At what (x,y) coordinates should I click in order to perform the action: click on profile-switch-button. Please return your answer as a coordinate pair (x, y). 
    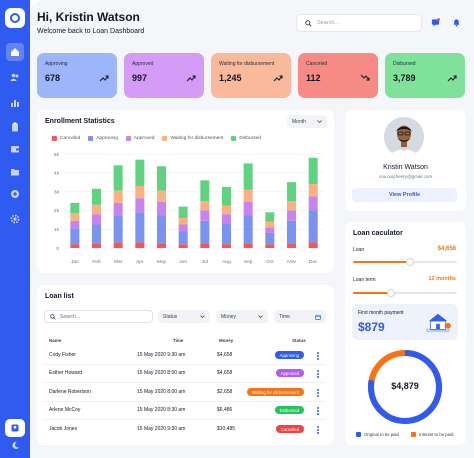
    Looking at the image, I should click on (15, 428).